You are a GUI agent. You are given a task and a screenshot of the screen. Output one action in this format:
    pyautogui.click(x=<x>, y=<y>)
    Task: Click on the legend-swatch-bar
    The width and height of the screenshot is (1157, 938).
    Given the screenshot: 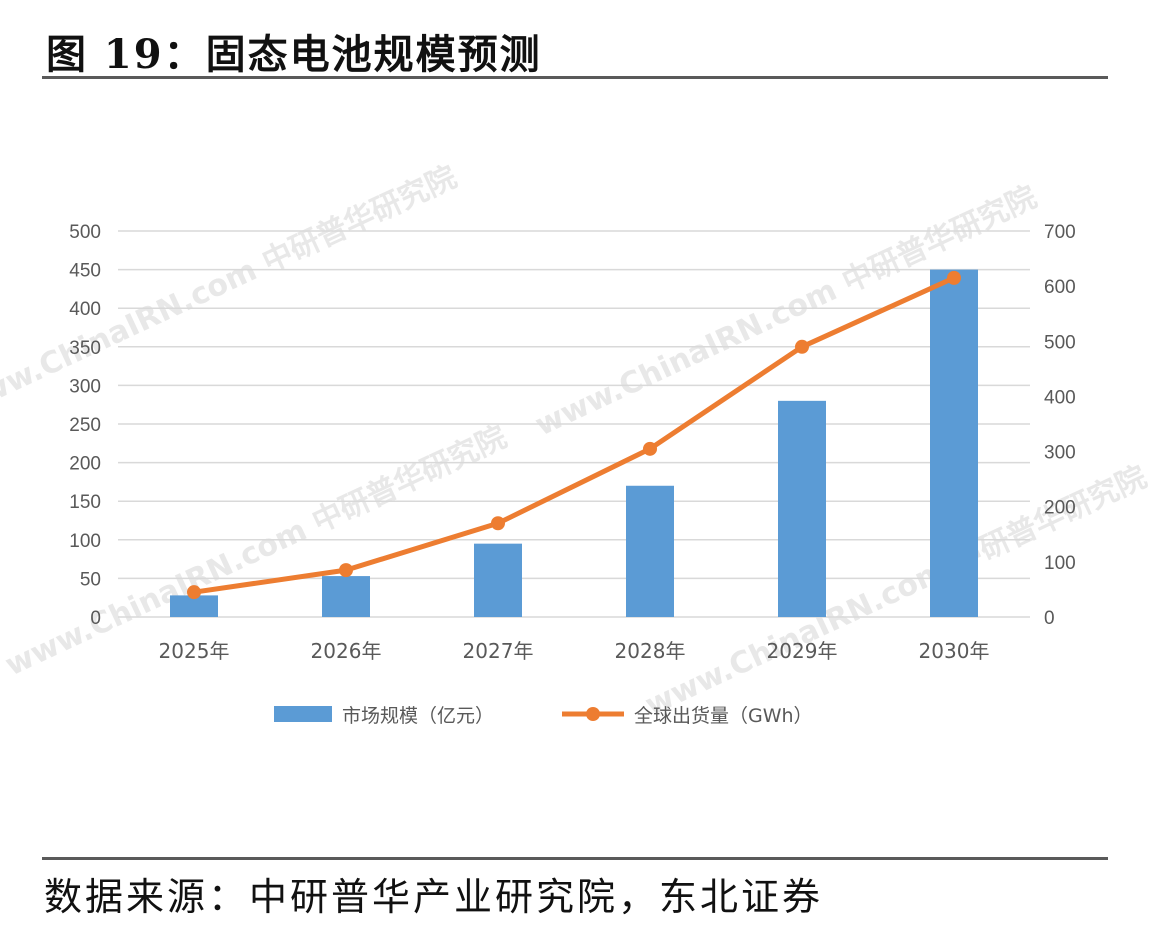 What is the action you would take?
    pyautogui.click(x=303, y=714)
    